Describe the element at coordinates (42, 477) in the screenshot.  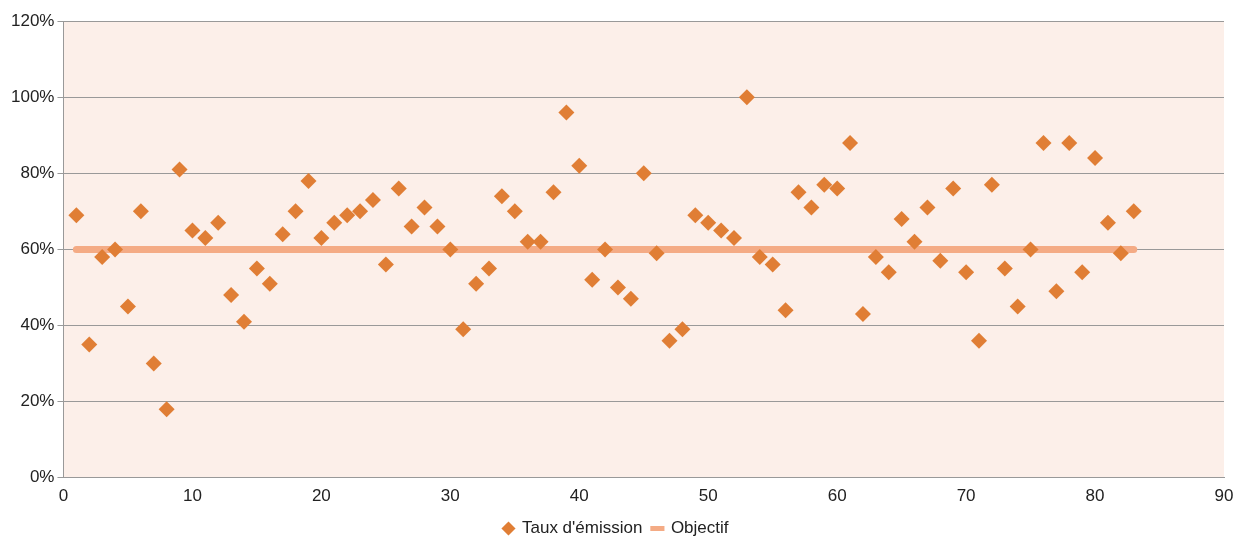
I see `y-tick-label: 0%` at that location.